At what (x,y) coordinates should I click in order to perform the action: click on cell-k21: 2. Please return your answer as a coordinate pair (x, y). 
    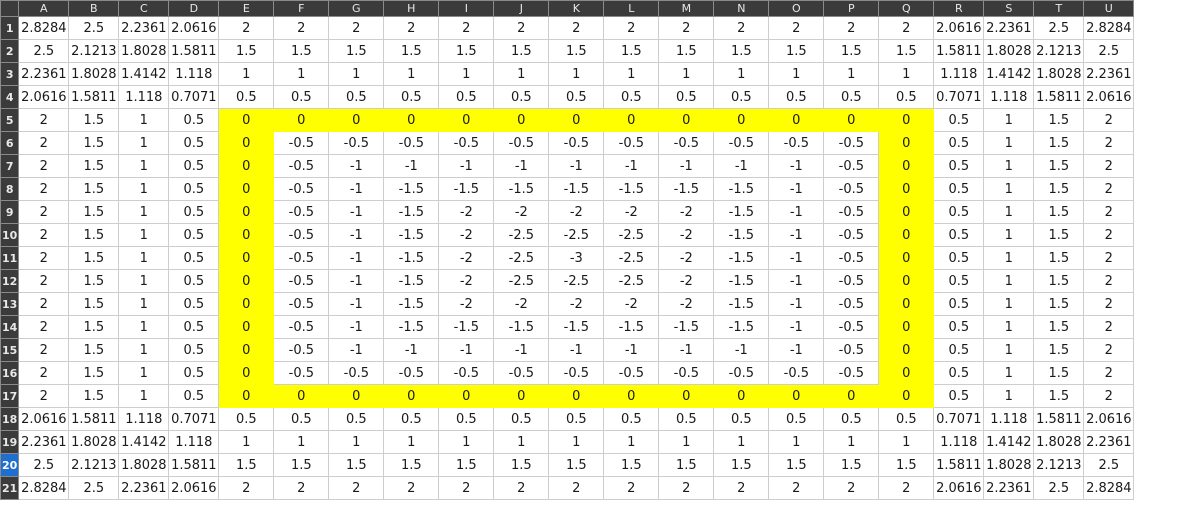
    Looking at the image, I should click on (576, 488).